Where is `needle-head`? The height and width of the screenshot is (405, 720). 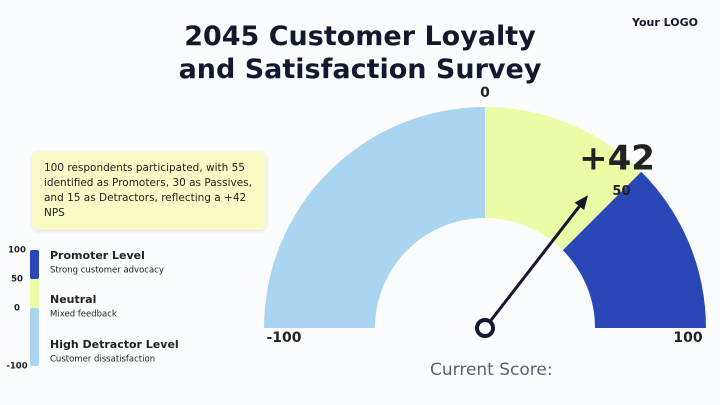 needle-head is located at coordinates (581, 202).